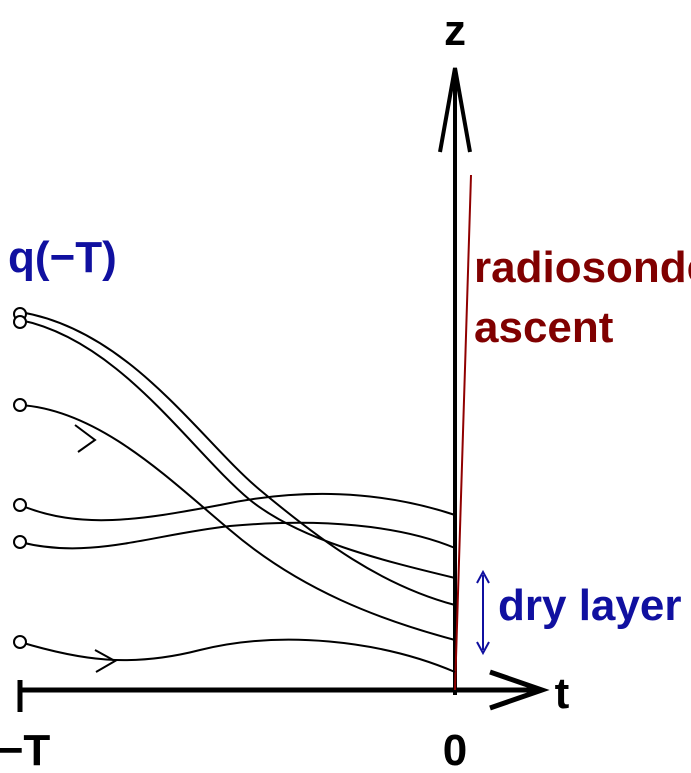 The height and width of the screenshot is (773, 691). What do you see at coordinates (62, 257) in the screenshot?
I see `initial-label: q(−T)` at bounding box center [62, 257].